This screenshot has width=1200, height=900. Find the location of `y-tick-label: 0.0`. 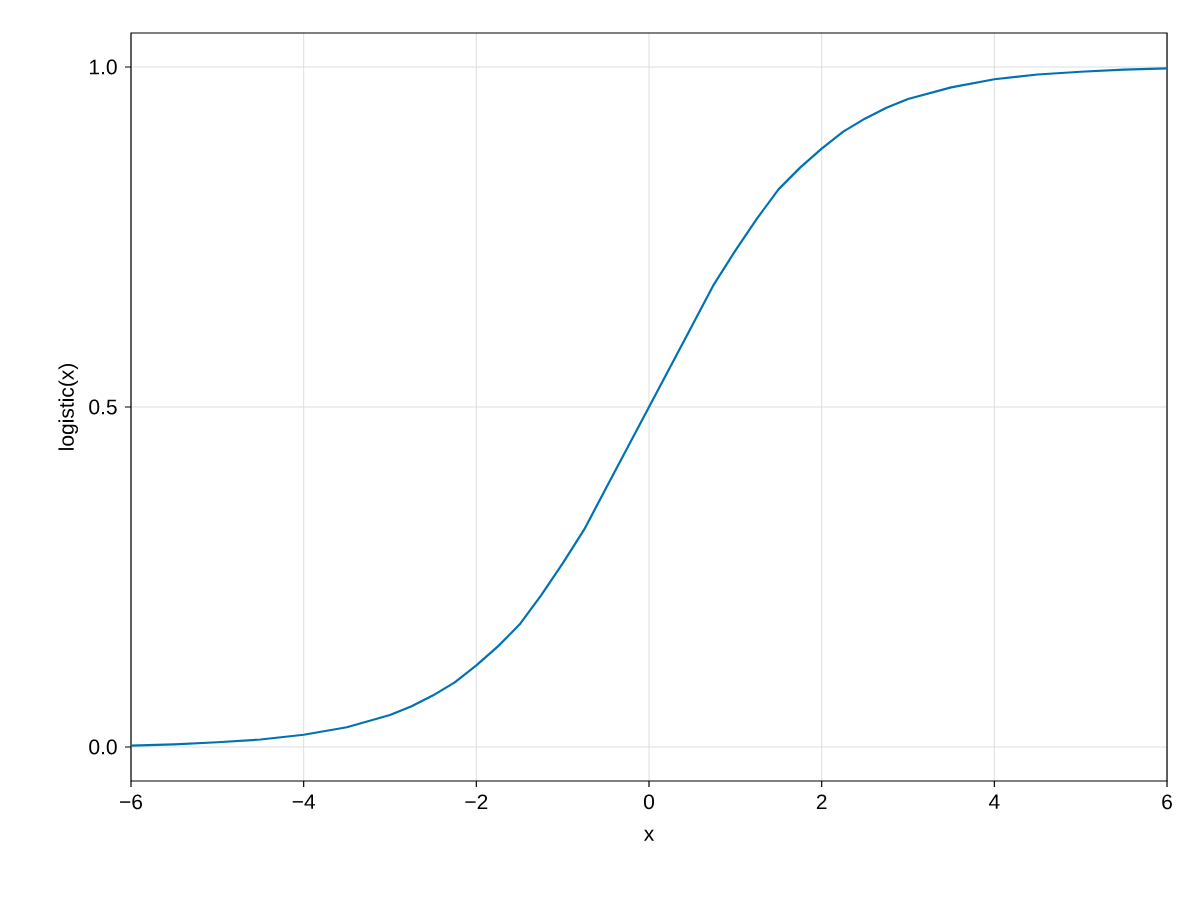

y-tick-label: 0.0 is located at coordinates (103, 747).